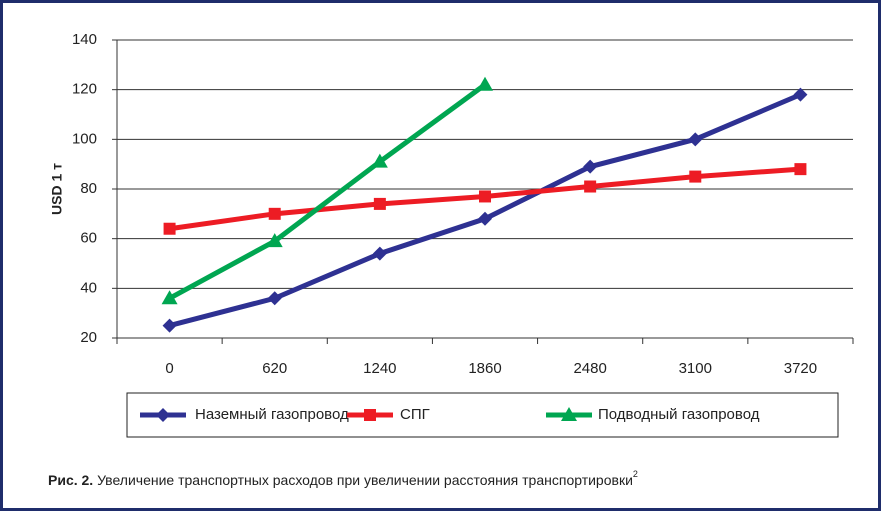 The image size is (881, 511). Describe the element at coordinates (84, 138) in the screenshot. I see `y-tick-label: 100` at that location.